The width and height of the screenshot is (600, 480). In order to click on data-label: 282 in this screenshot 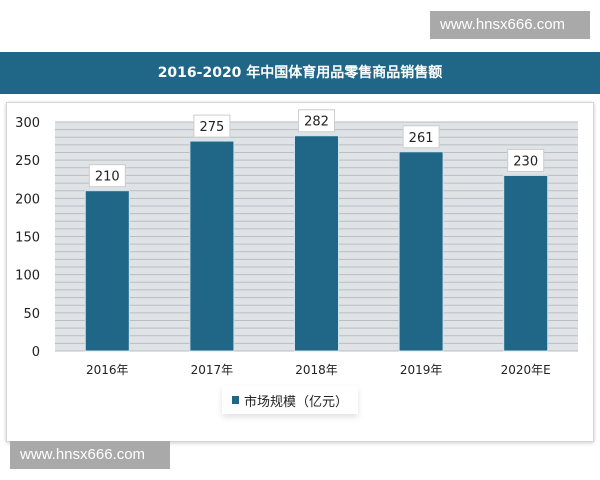, I will do `click(316, 122)`.